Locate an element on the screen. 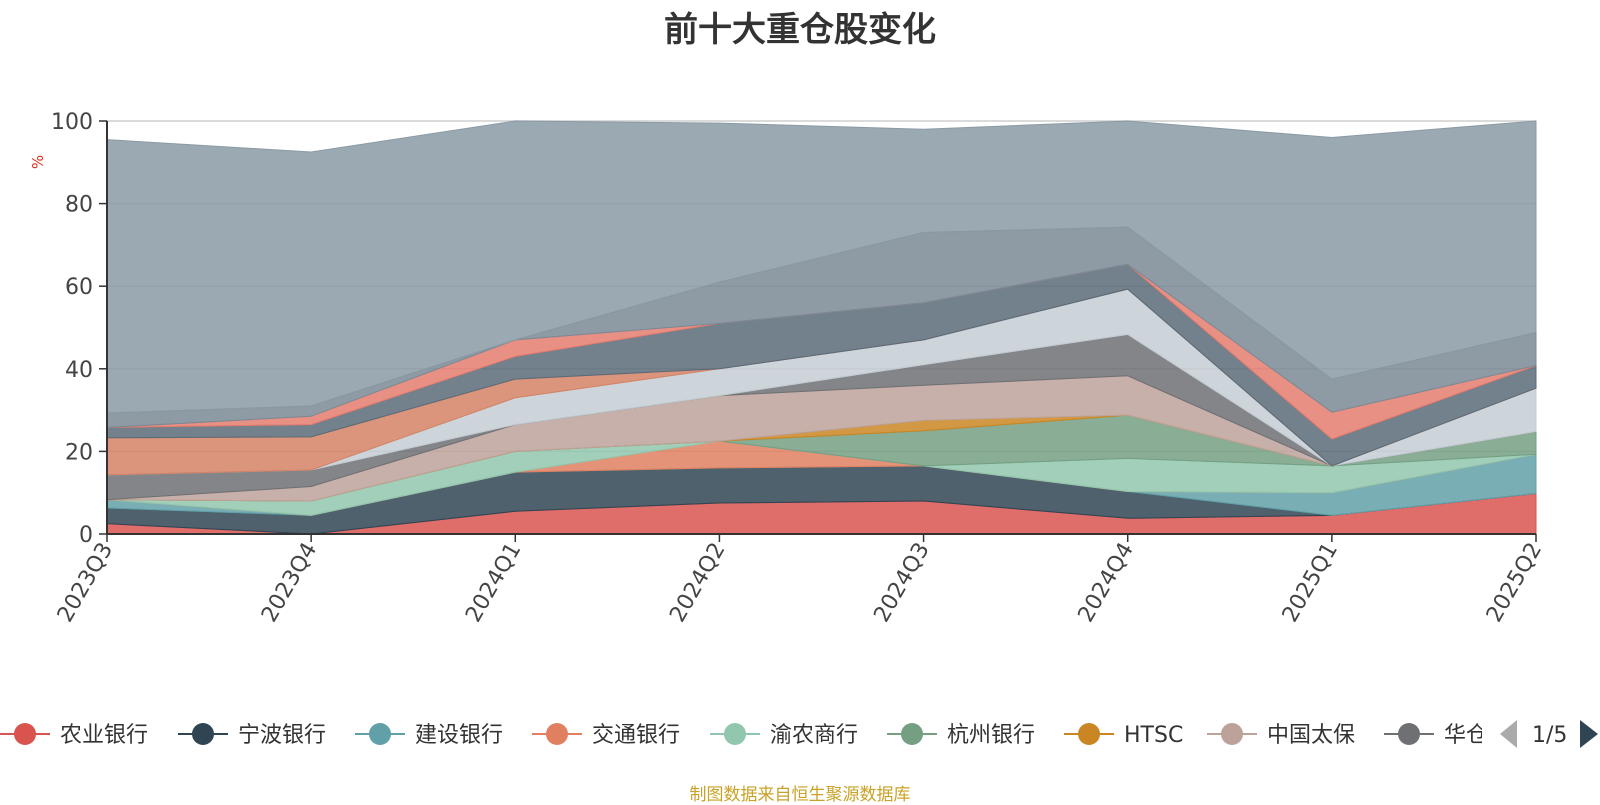 The width and height of the screenshot is (1600, 805). source-footer: 制图数据来自恒生聚源数据库 is located at coordinates (800, 795).